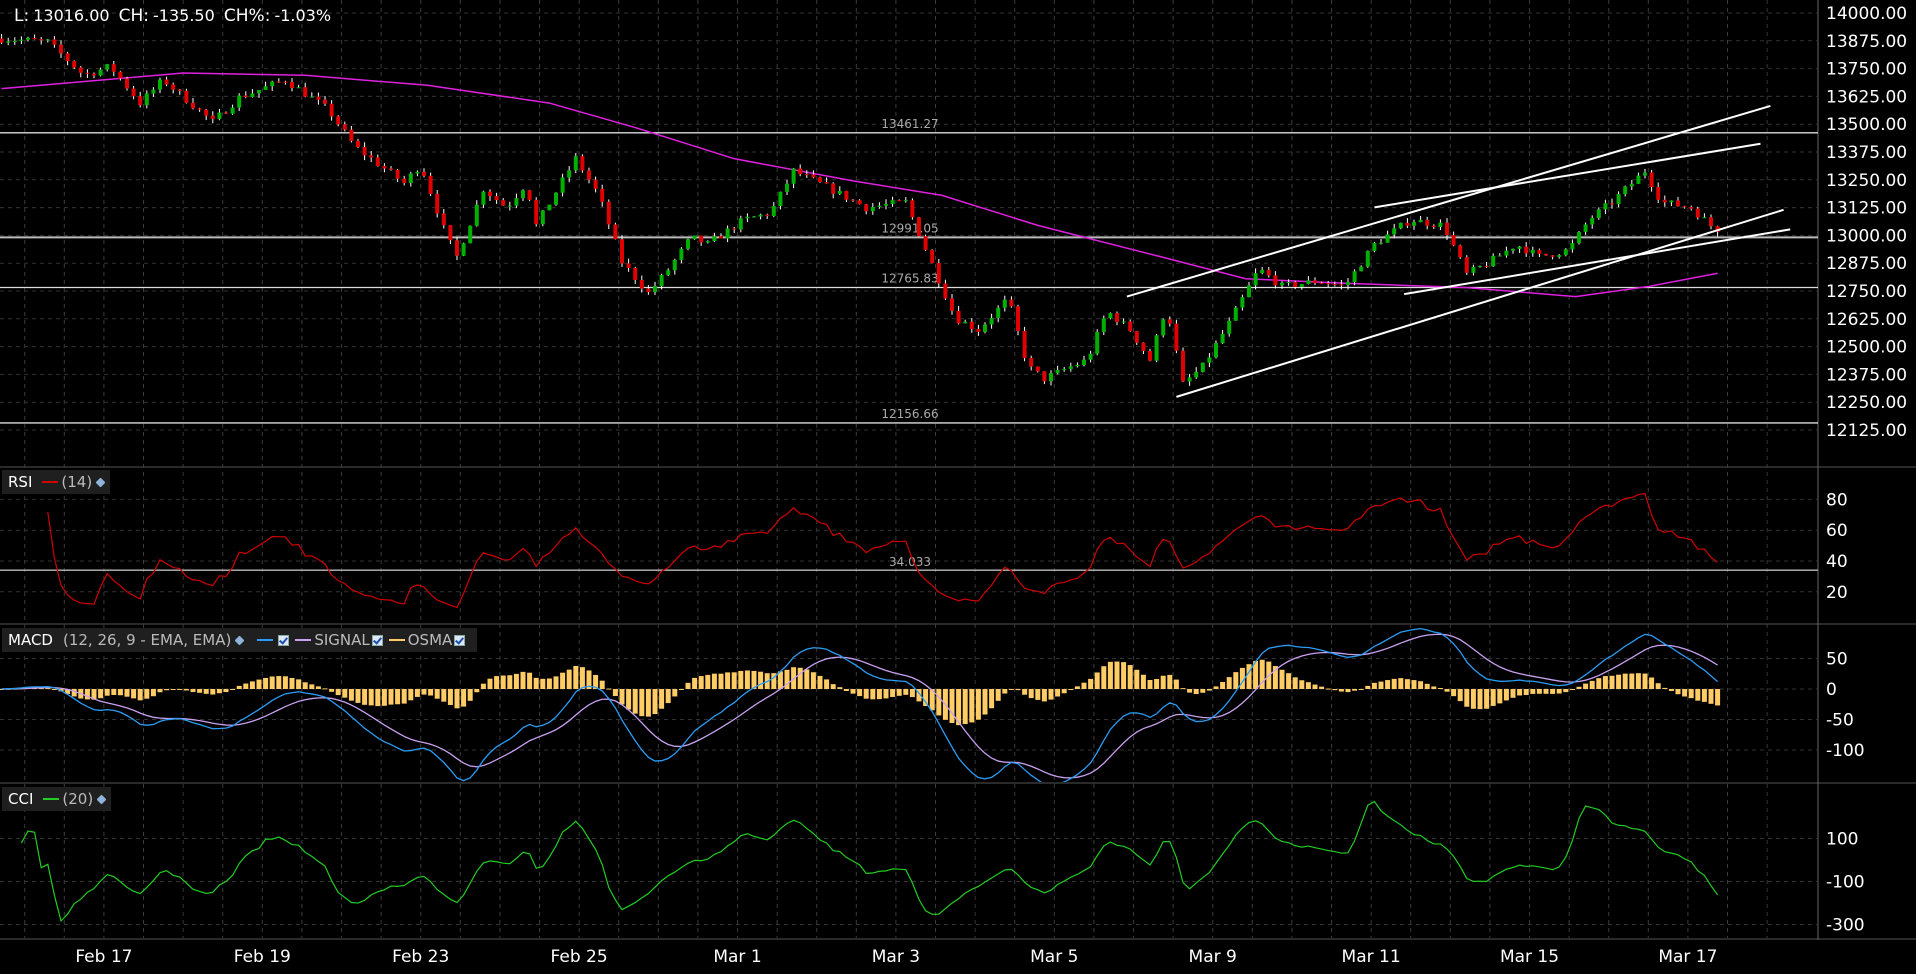 The width and height of the screenshot is (1916, 974). Describe the element at coordinates (869, 861) in the screenshot. I see `cci-series` at that location.